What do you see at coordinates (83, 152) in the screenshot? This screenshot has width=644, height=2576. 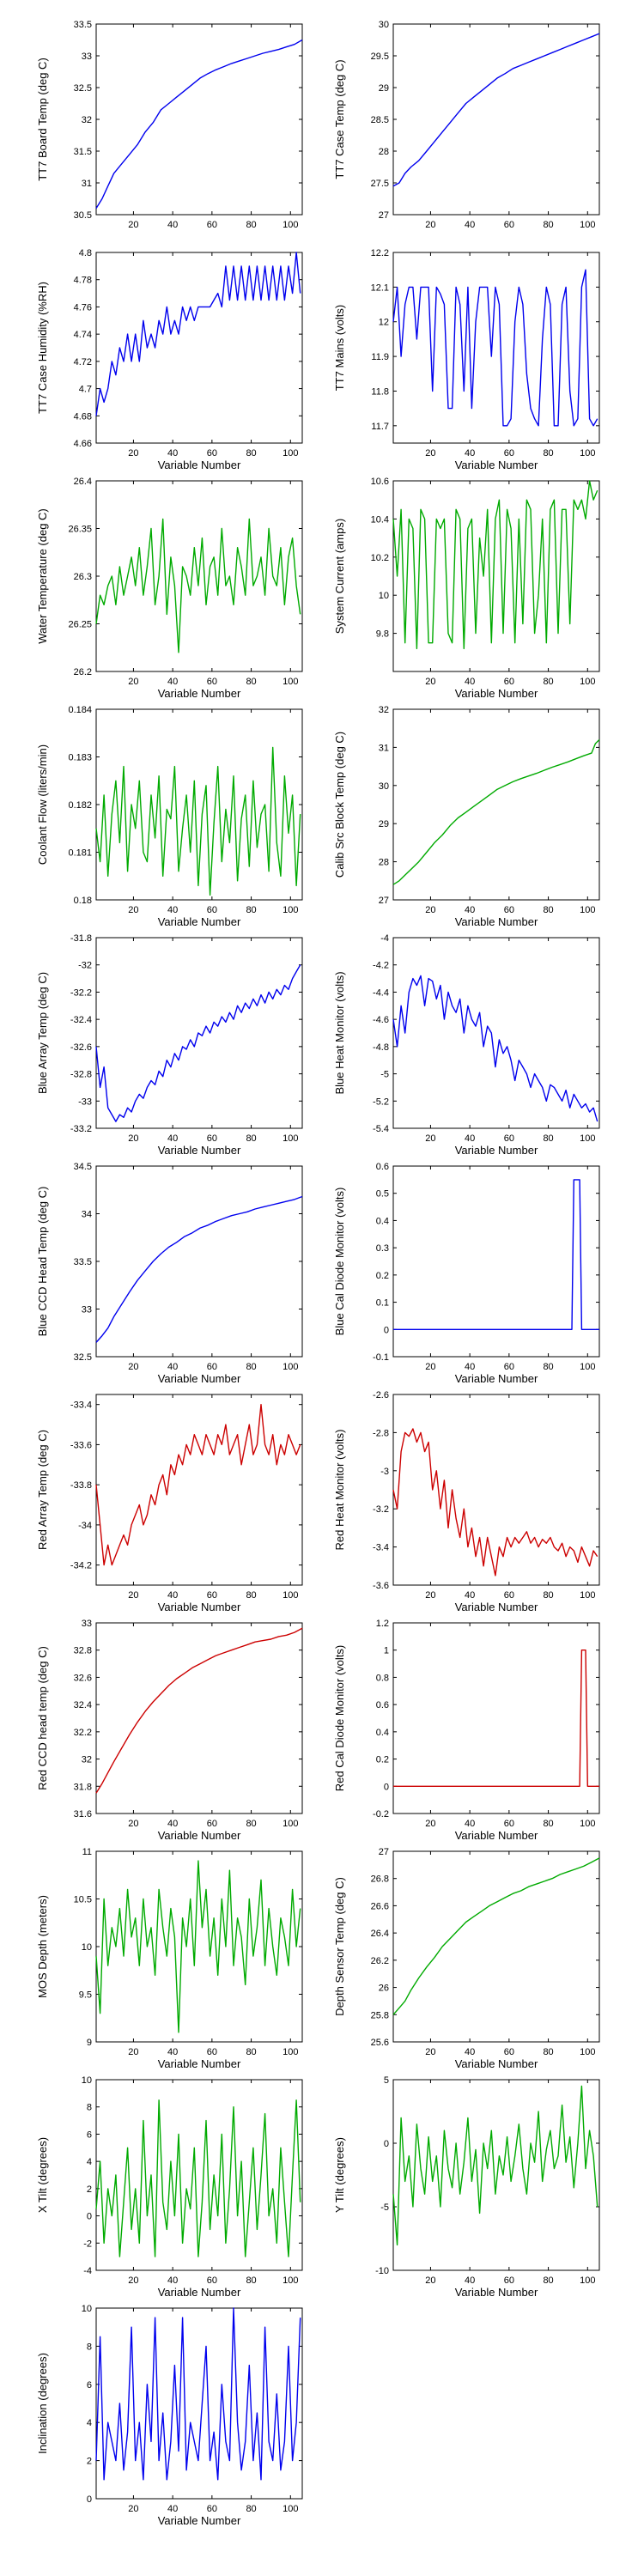 I see `y-tick-label: 31.5` at bounding box center [83, 152].